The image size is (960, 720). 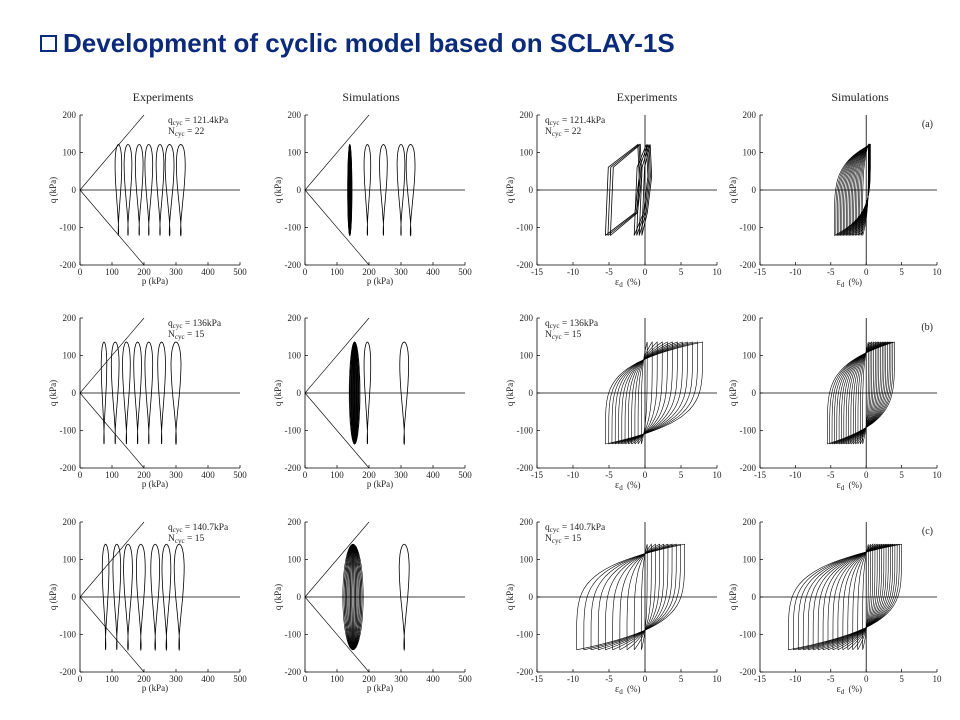 I want to click on annotation-ncyc: Ncyc = 22, so click(x=186, y=132).